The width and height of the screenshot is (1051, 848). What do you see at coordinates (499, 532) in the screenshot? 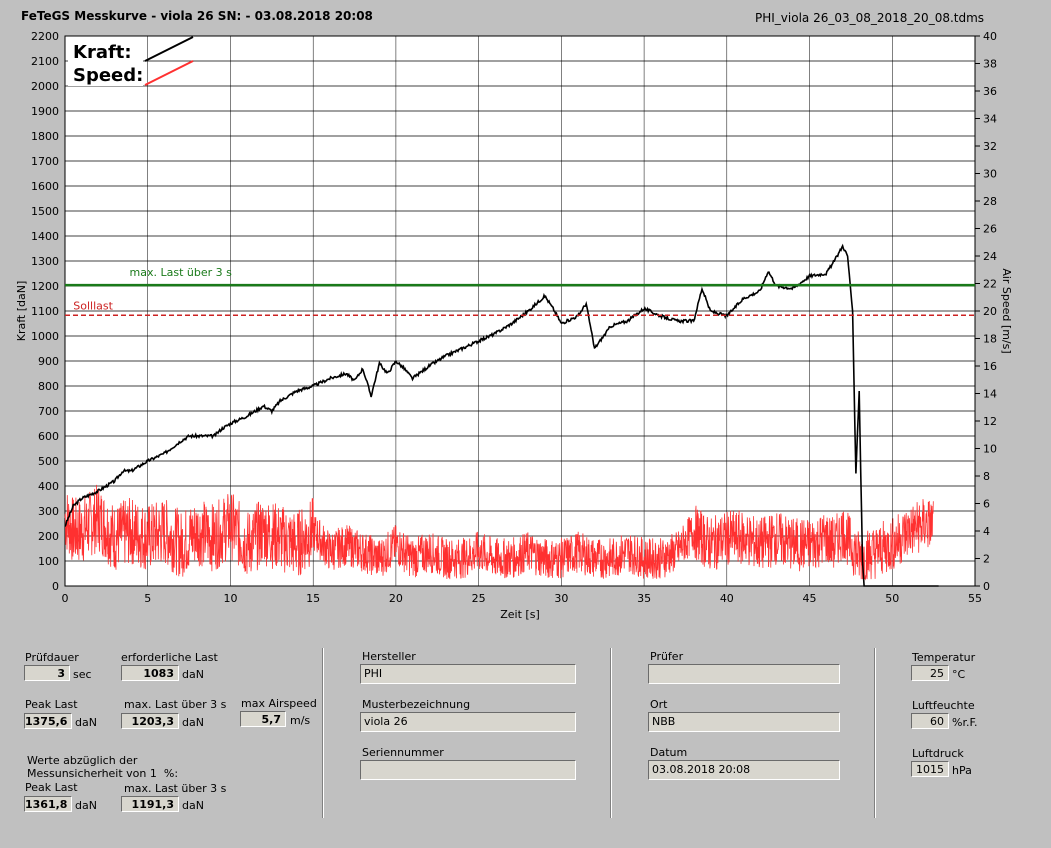
I see `speed-series-line` at bounding box center [499, 532].